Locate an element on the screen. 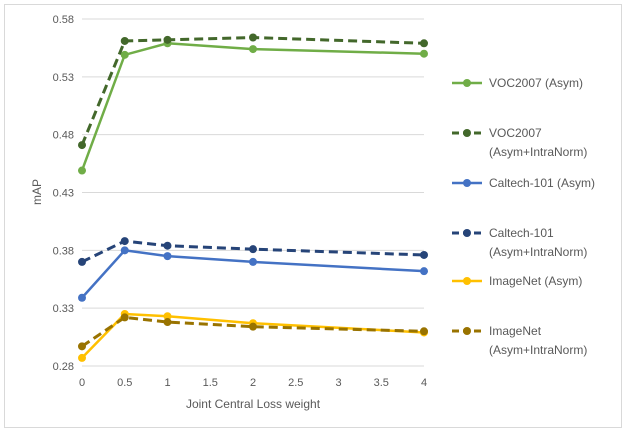 Image resolution: width=634 pixels, height=444 pixels. x-tick-label: 4 is located at coordinates (424, 383).